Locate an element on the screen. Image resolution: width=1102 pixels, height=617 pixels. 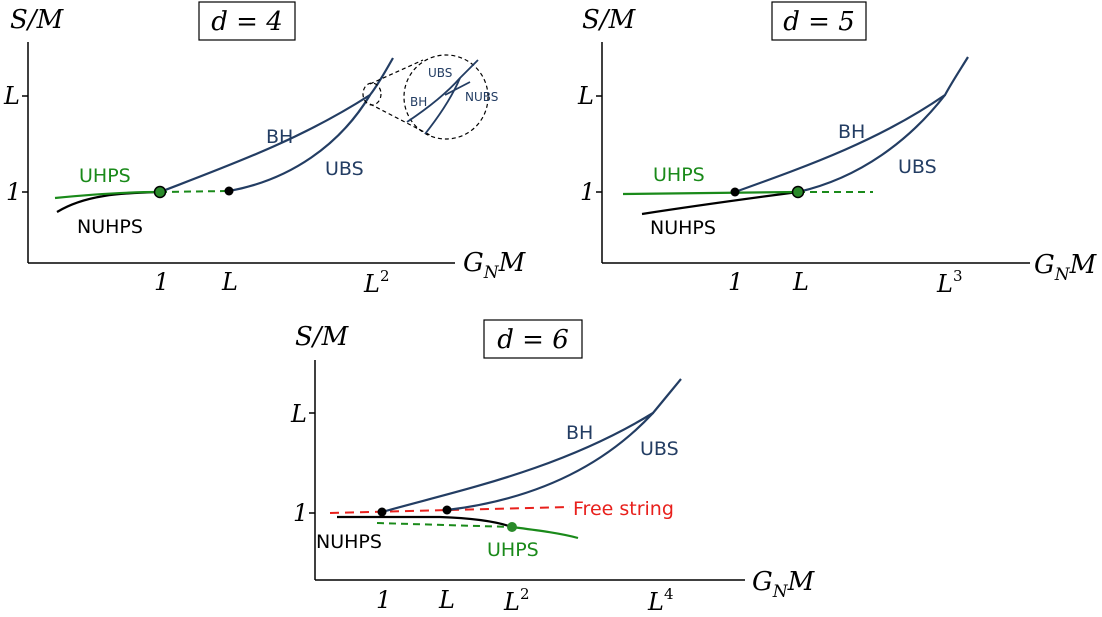
x-tick-label-l4: L4 is located at coordinates (660, 600).